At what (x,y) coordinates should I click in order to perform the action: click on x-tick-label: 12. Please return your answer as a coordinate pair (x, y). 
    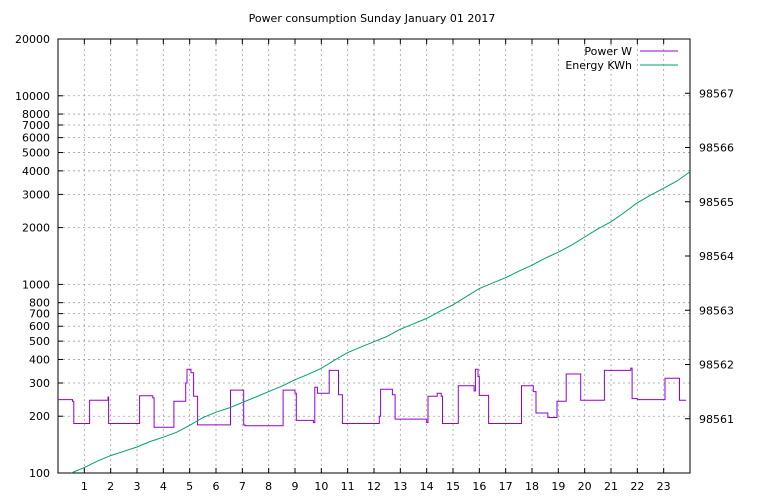
    Looking at the image, I should click on (374, 486).